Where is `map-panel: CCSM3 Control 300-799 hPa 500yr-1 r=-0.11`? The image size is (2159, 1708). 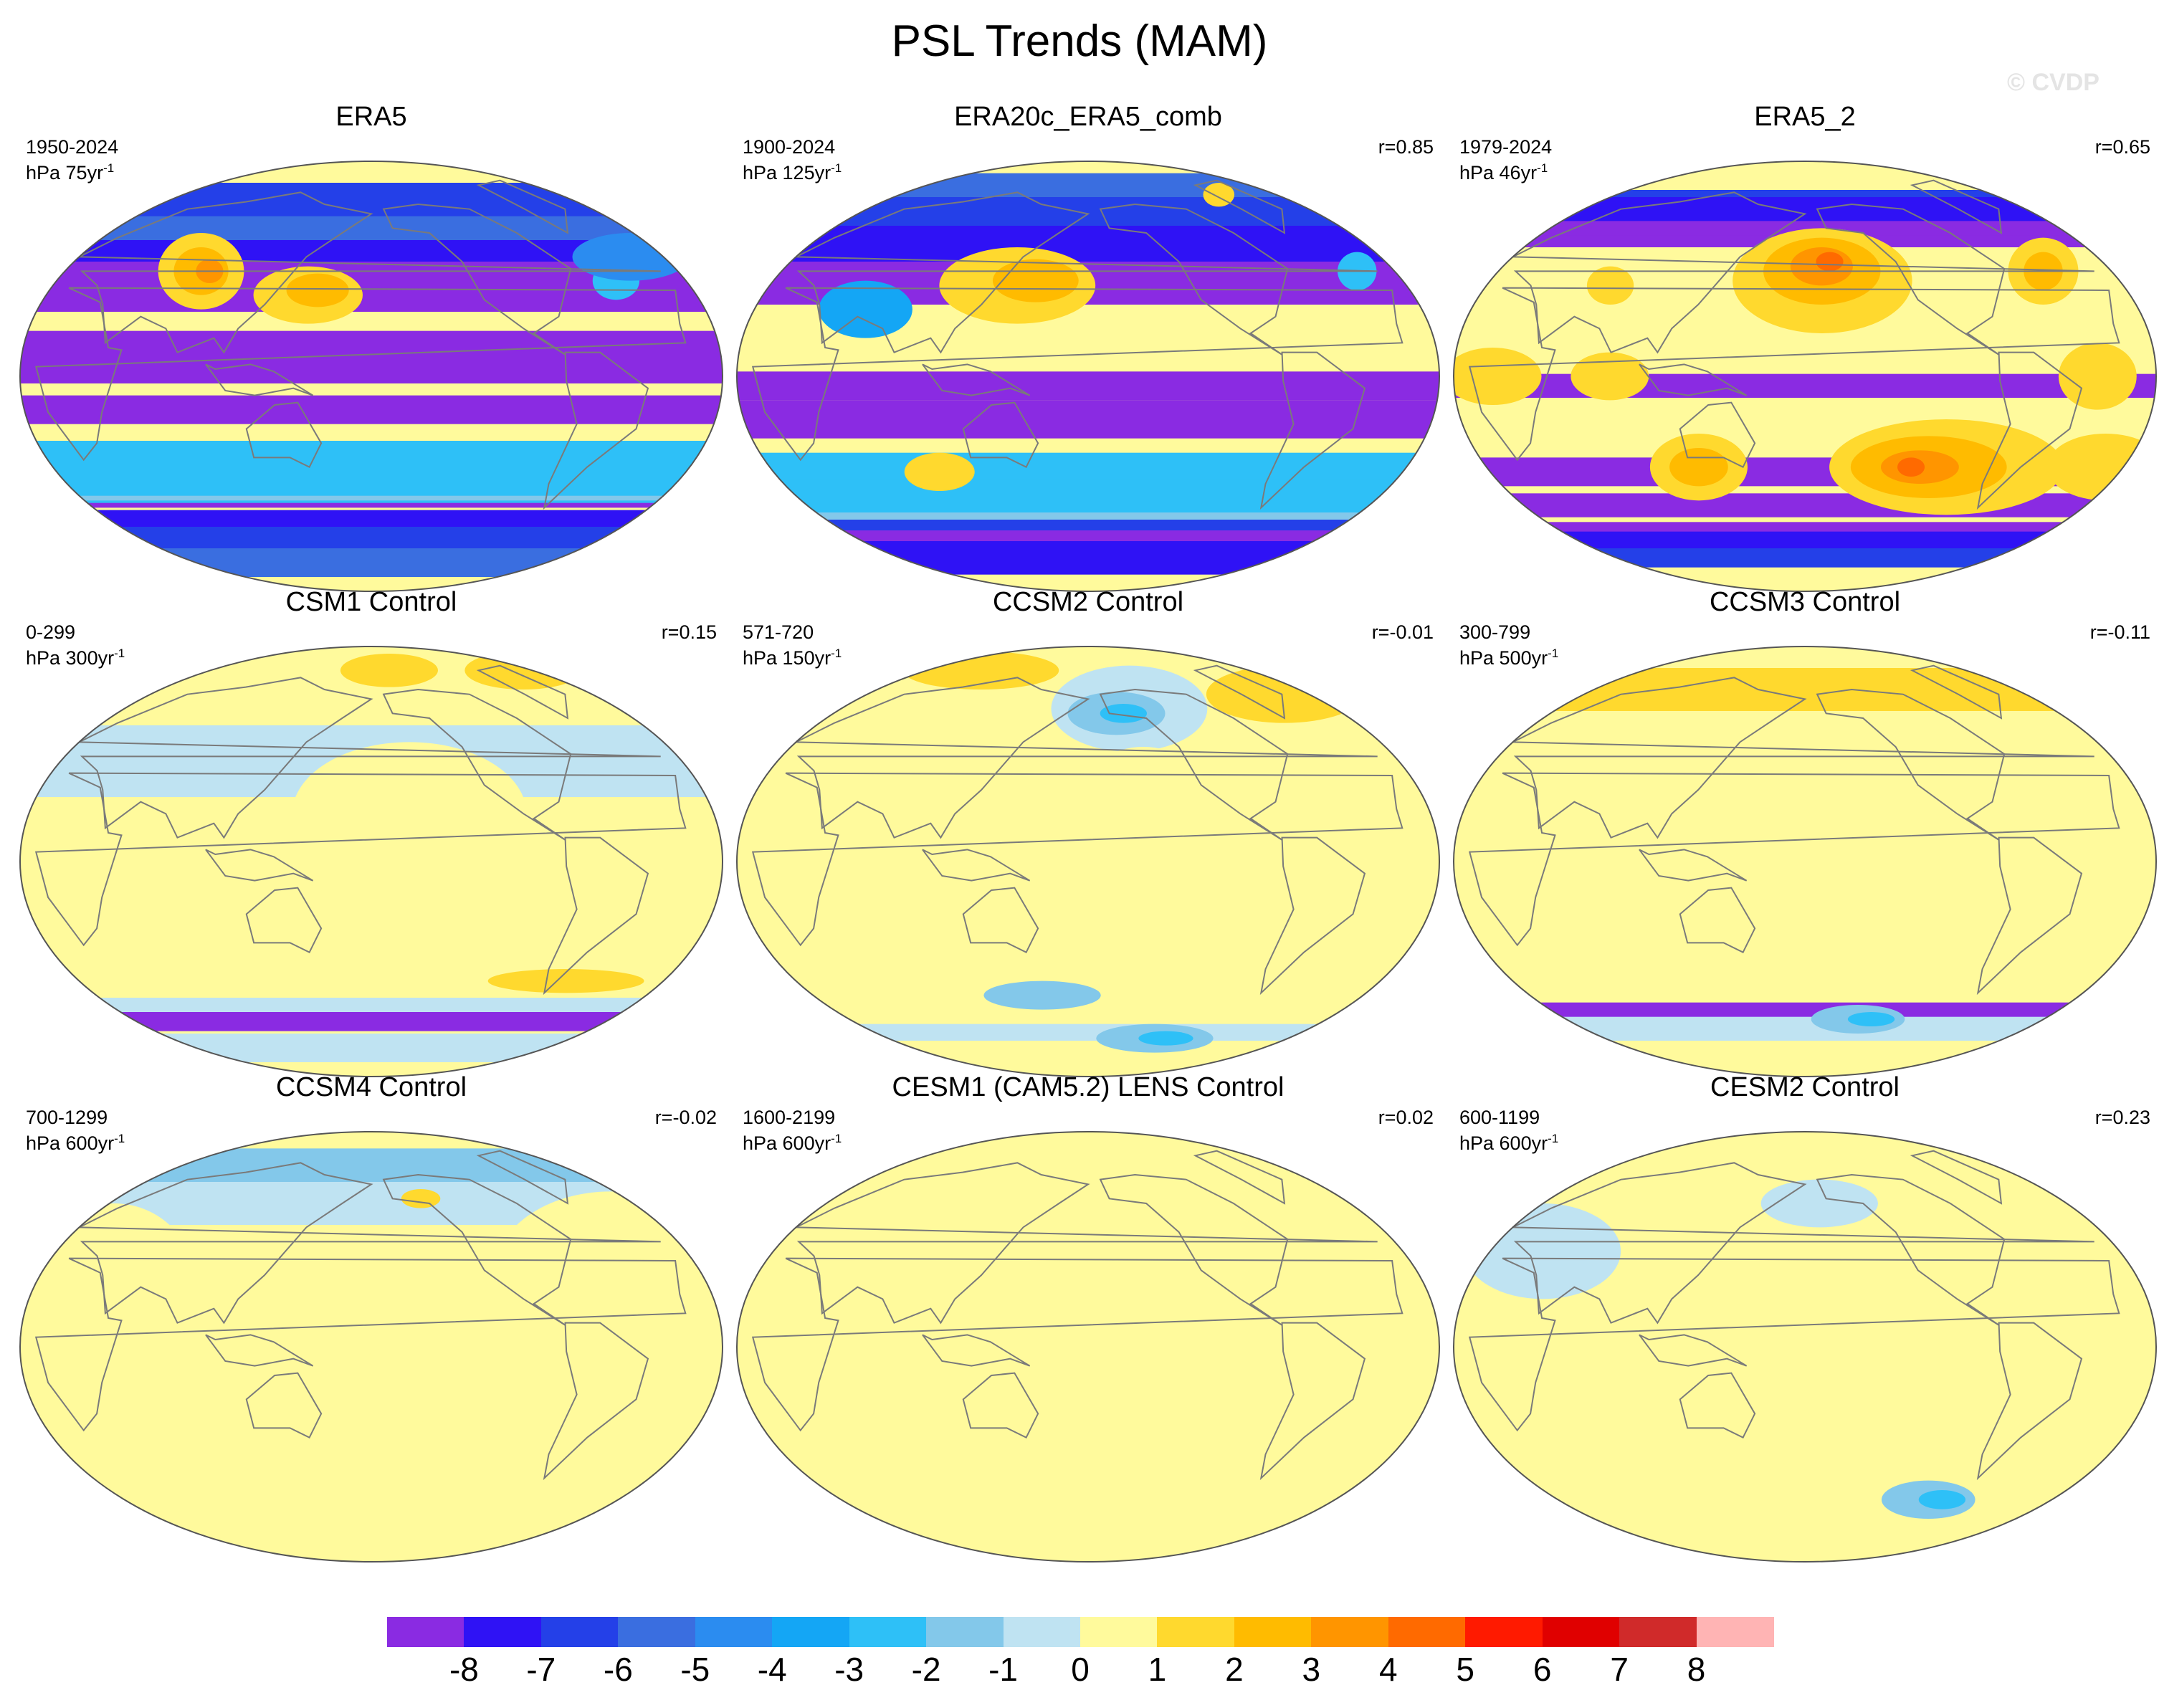
map-panel: CCSM3 Control 300-799 hPa 500yr-1 r=-0.11 is located at coordinates (1803, 831).